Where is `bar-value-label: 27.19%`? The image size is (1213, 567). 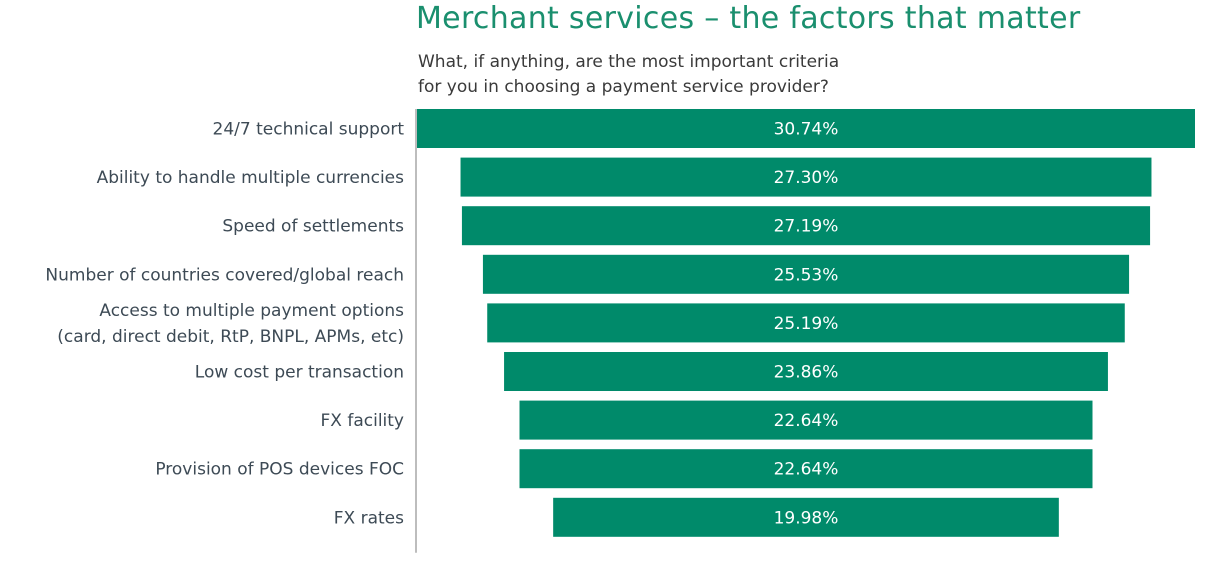
bar-value-label: 27.19% is located at coordinates (806, 227).